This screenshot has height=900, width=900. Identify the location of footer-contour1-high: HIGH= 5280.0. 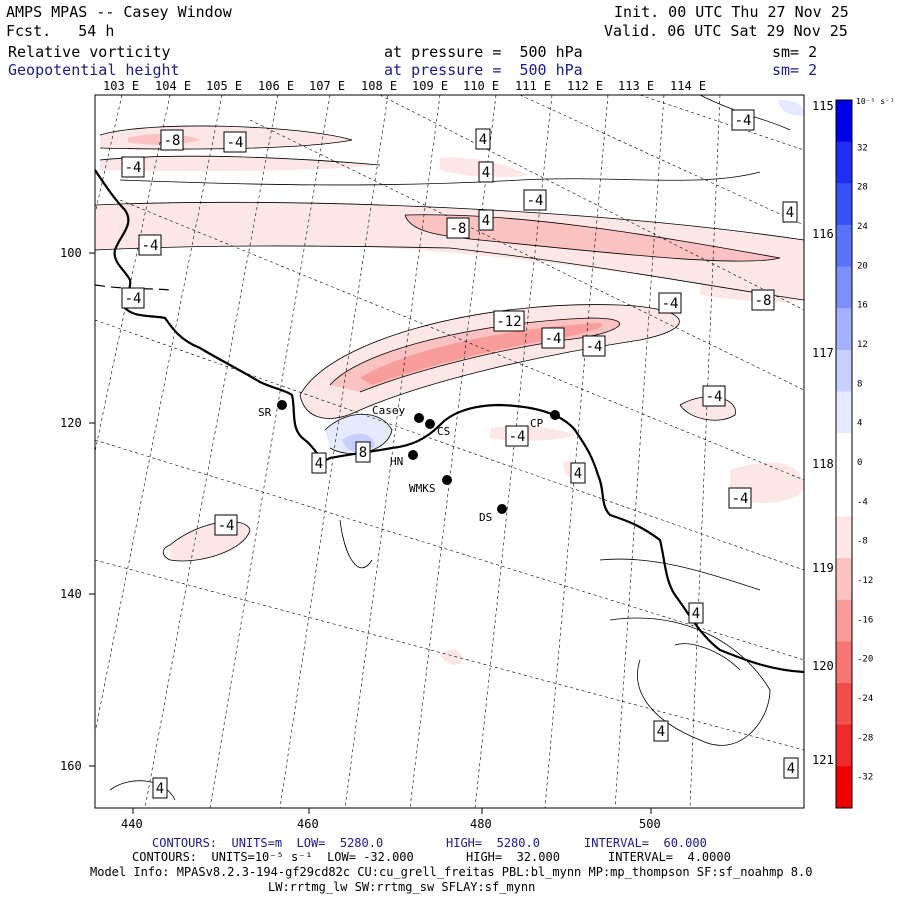
(493, 843).